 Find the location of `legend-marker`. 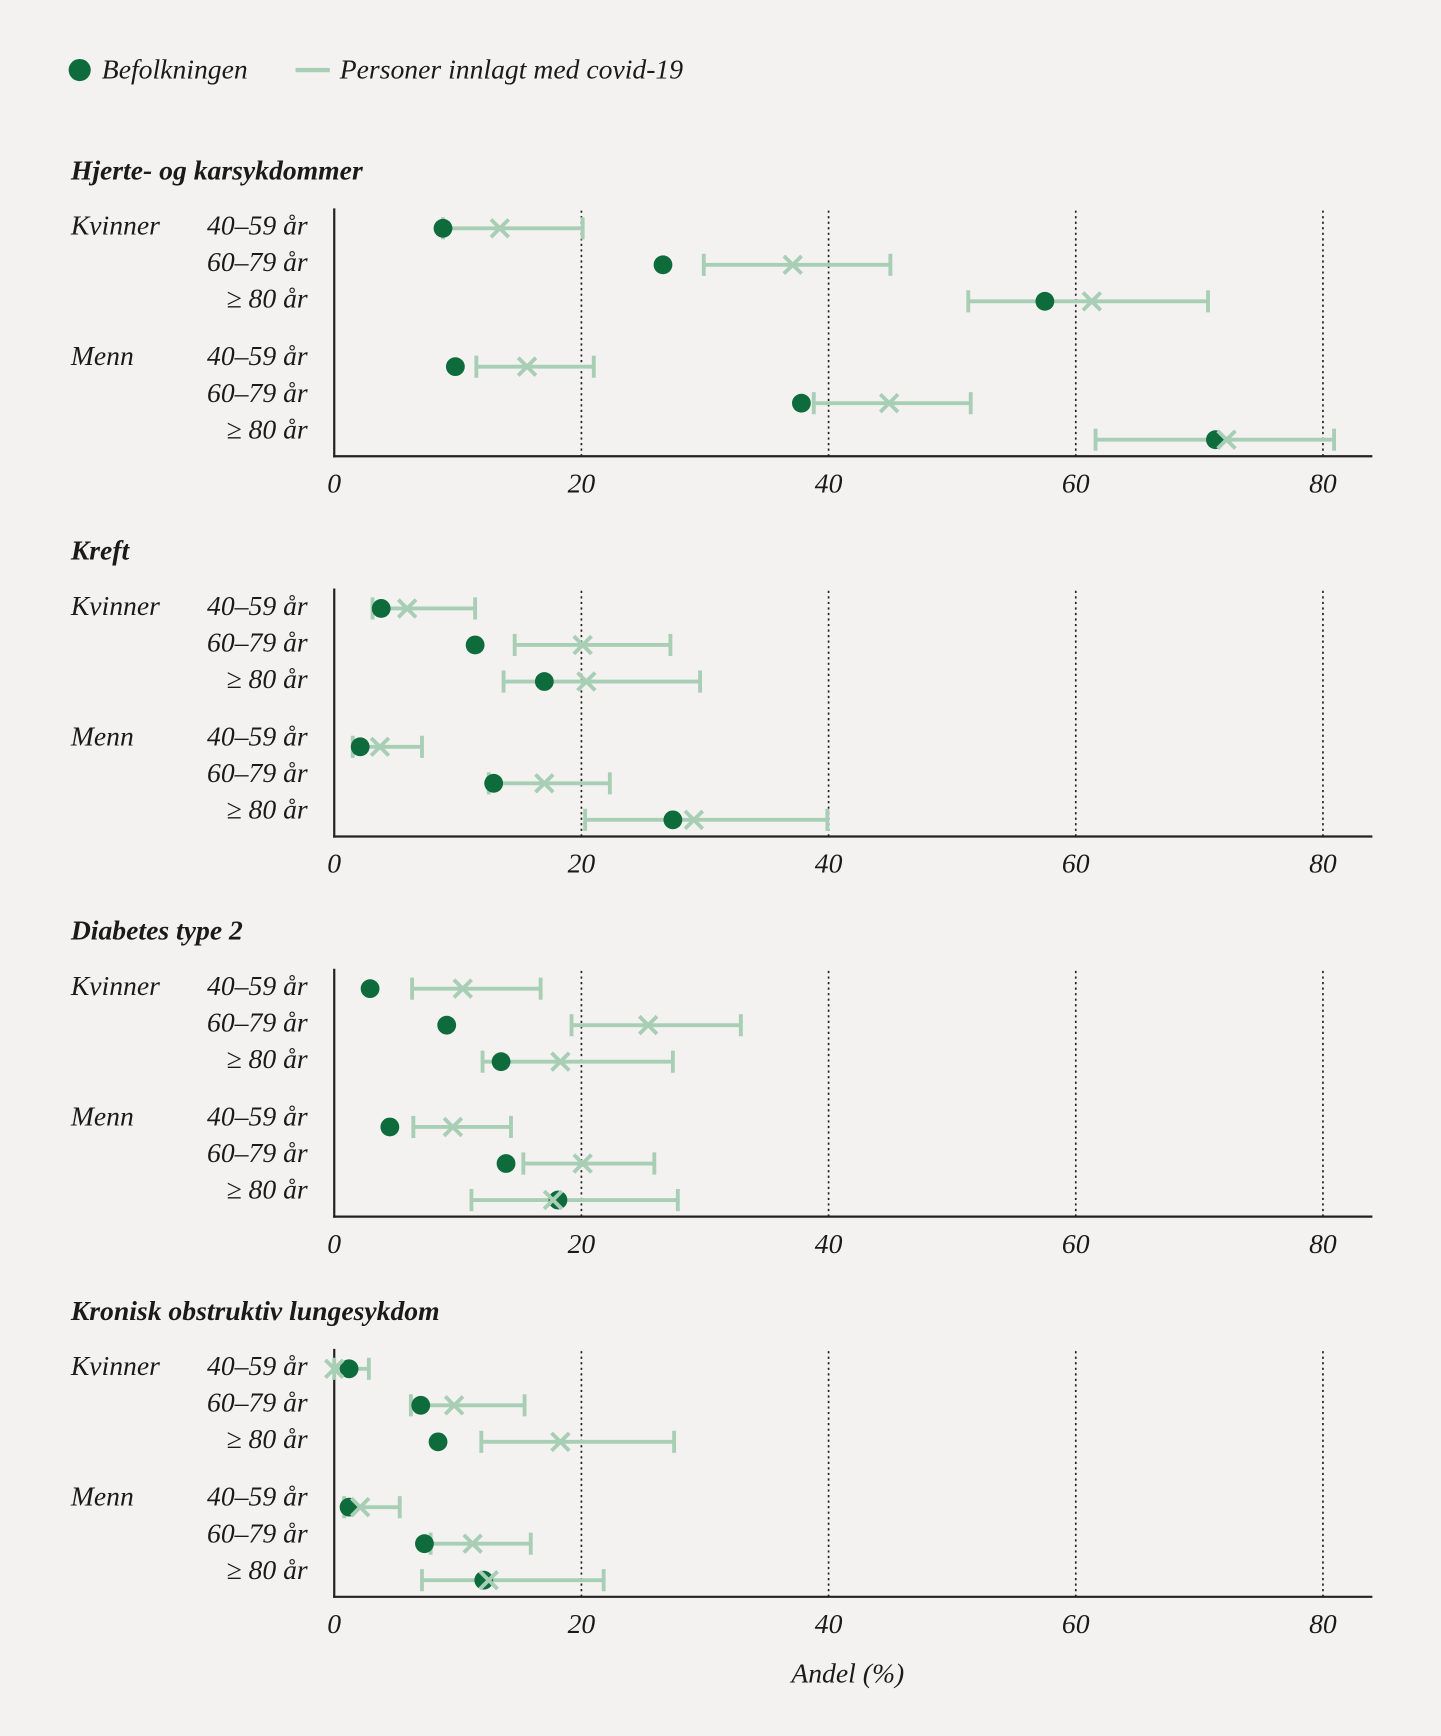

legend-marker is located at coordinates (79, 70).